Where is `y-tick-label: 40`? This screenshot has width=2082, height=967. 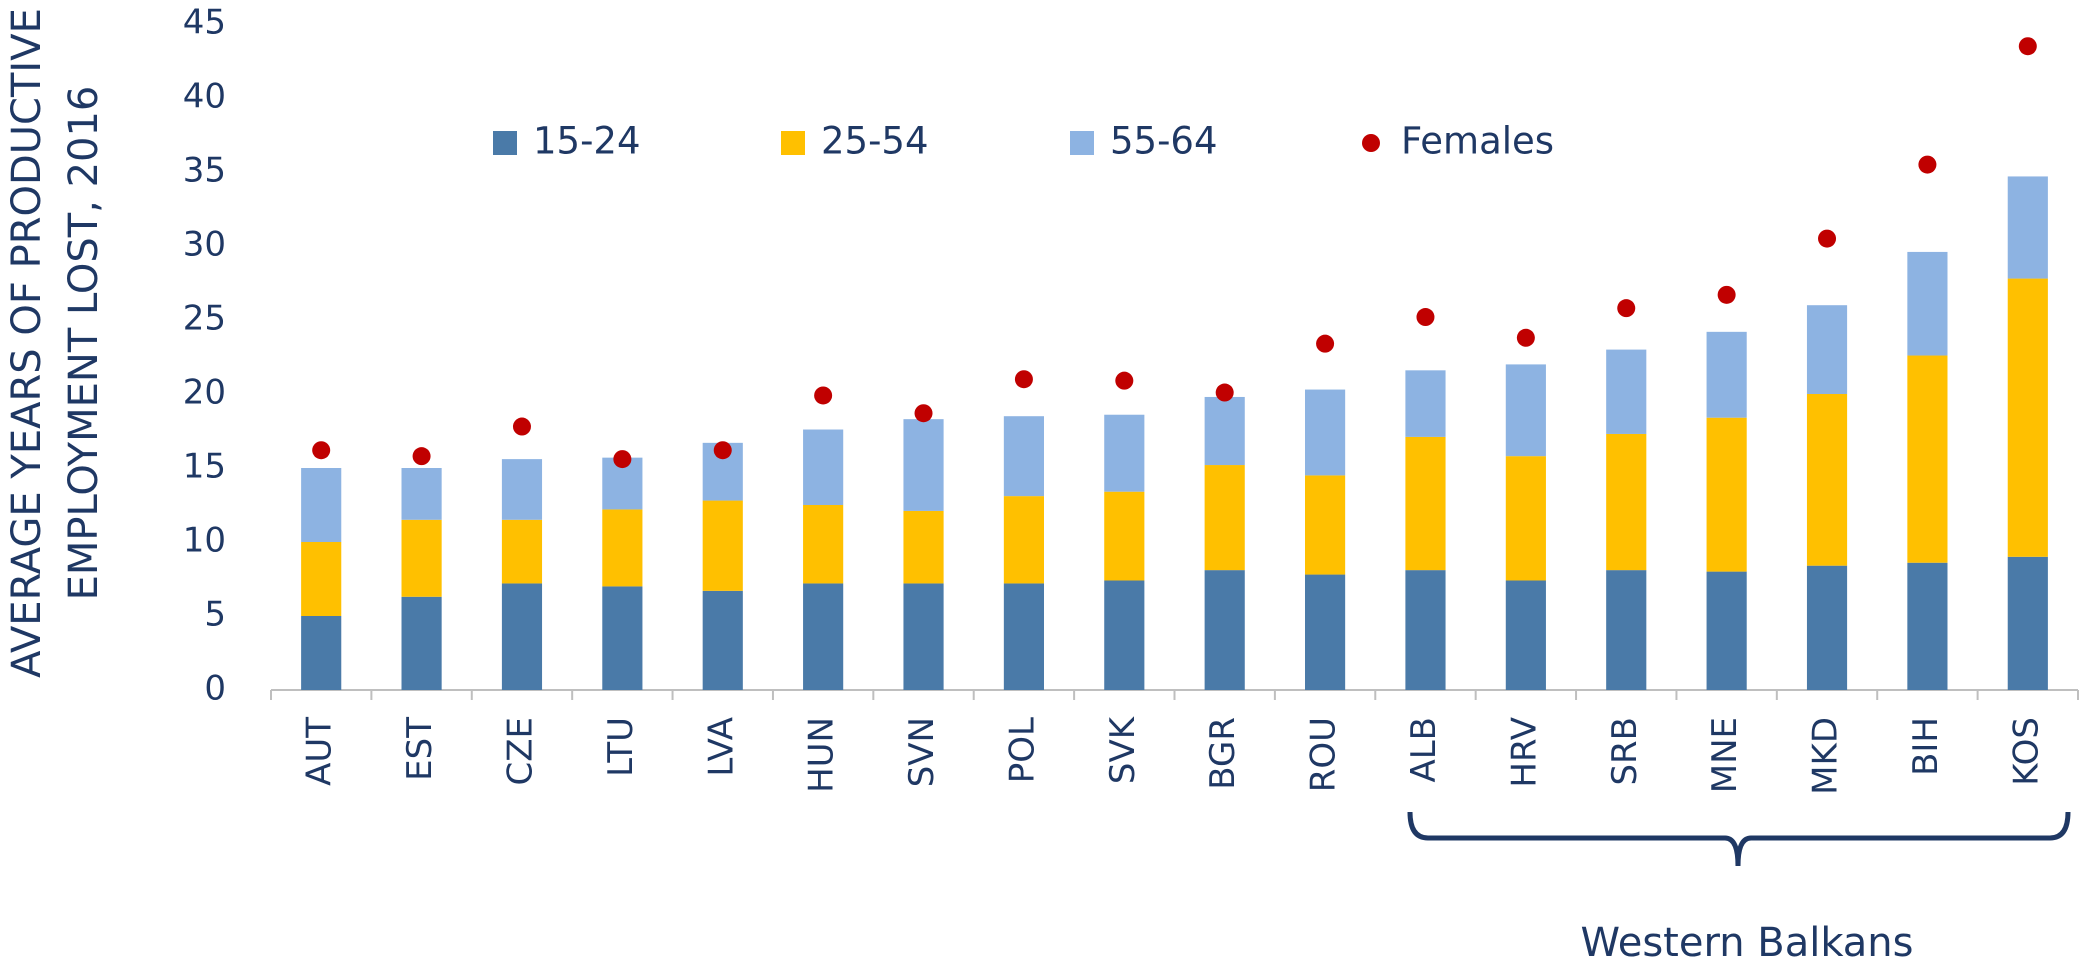
y-tick-label: 40 is located at coordinates (204, 97).